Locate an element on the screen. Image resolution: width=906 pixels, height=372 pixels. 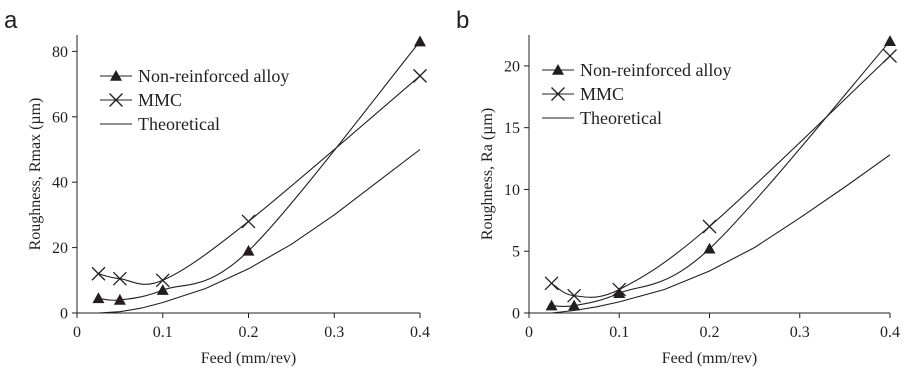
panel-label: a is located at coordinates (11, 20).